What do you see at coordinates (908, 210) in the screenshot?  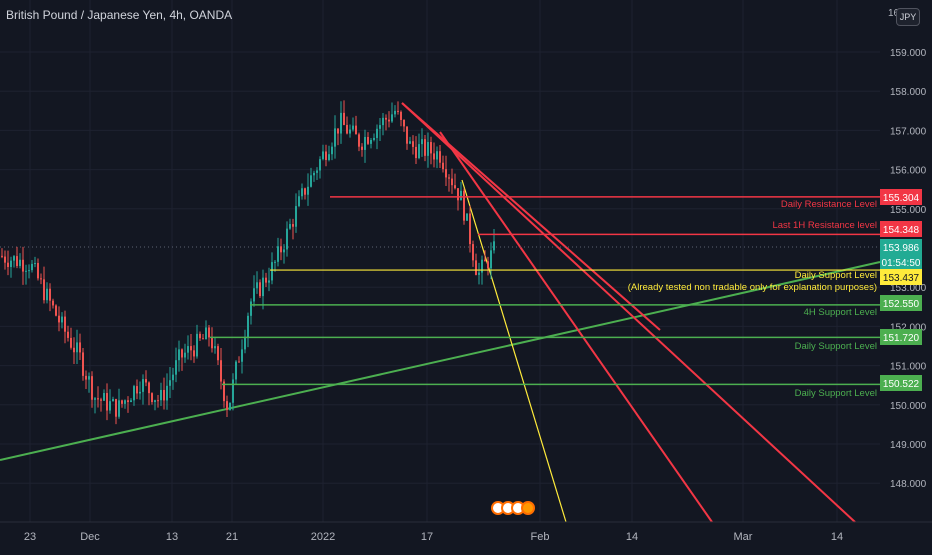 I see `price-tick: 155.000` at bounding box center [908, 210].